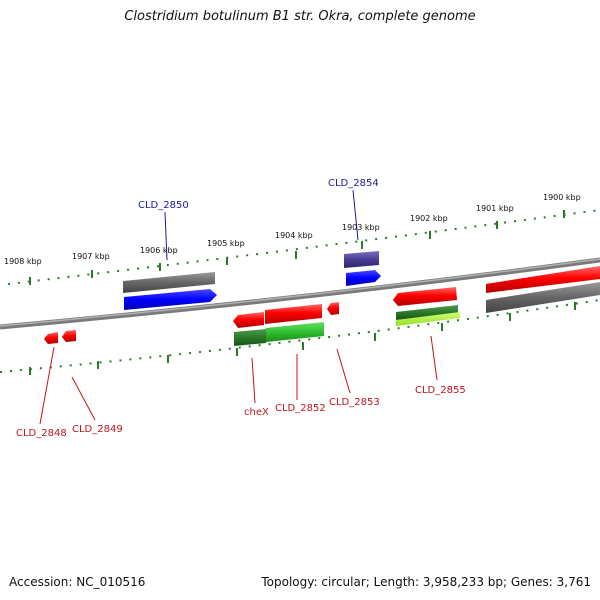 Image resolution: width=600 pixels, height=600 pixels. What do you see at coordinates (41, 433) in the screenshot?
I see `gene-label-cld-2848: CLD_2848` at bounding box center [41, 433].